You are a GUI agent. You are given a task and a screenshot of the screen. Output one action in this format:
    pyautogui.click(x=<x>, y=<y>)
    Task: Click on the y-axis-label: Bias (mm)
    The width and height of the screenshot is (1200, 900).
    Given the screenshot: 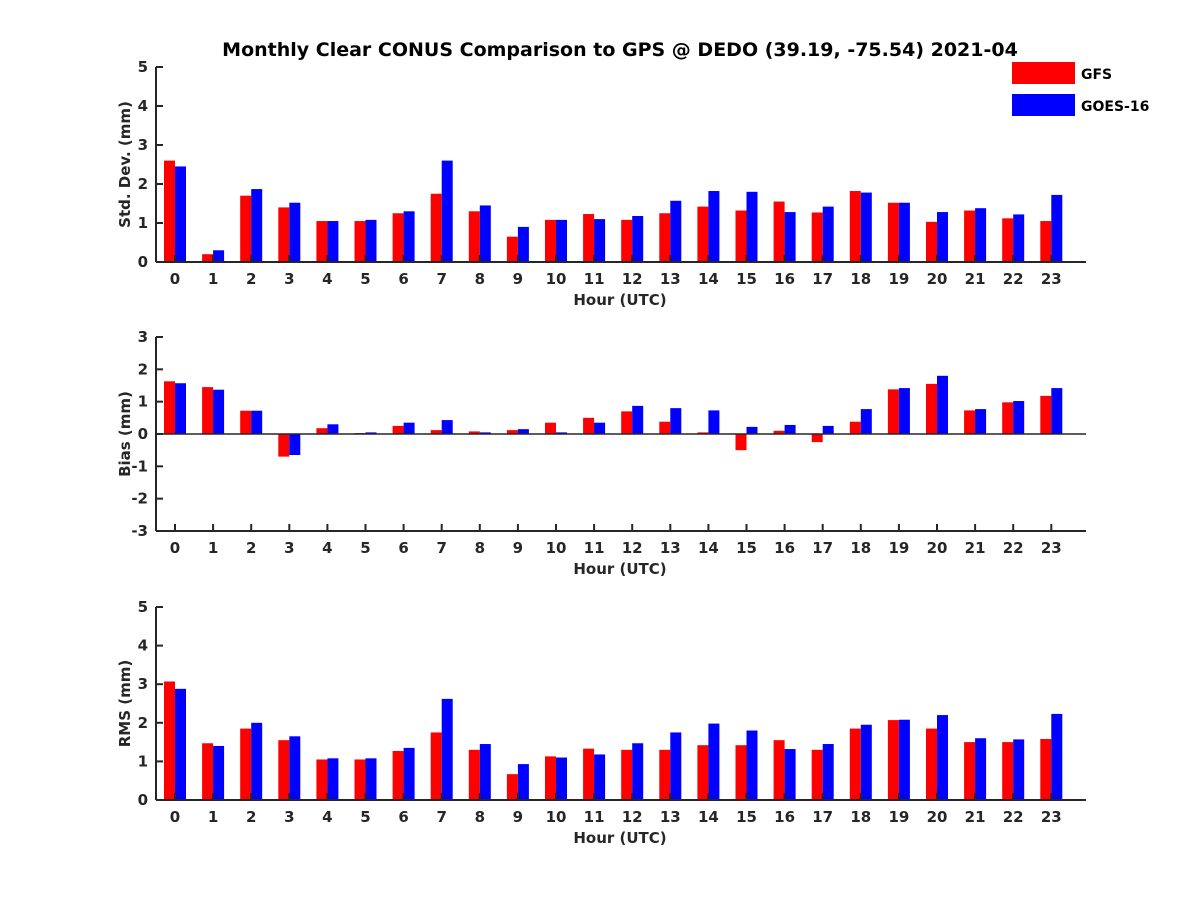 What is the action you would take?
    pyautogui.click(x=125, y=434)
    